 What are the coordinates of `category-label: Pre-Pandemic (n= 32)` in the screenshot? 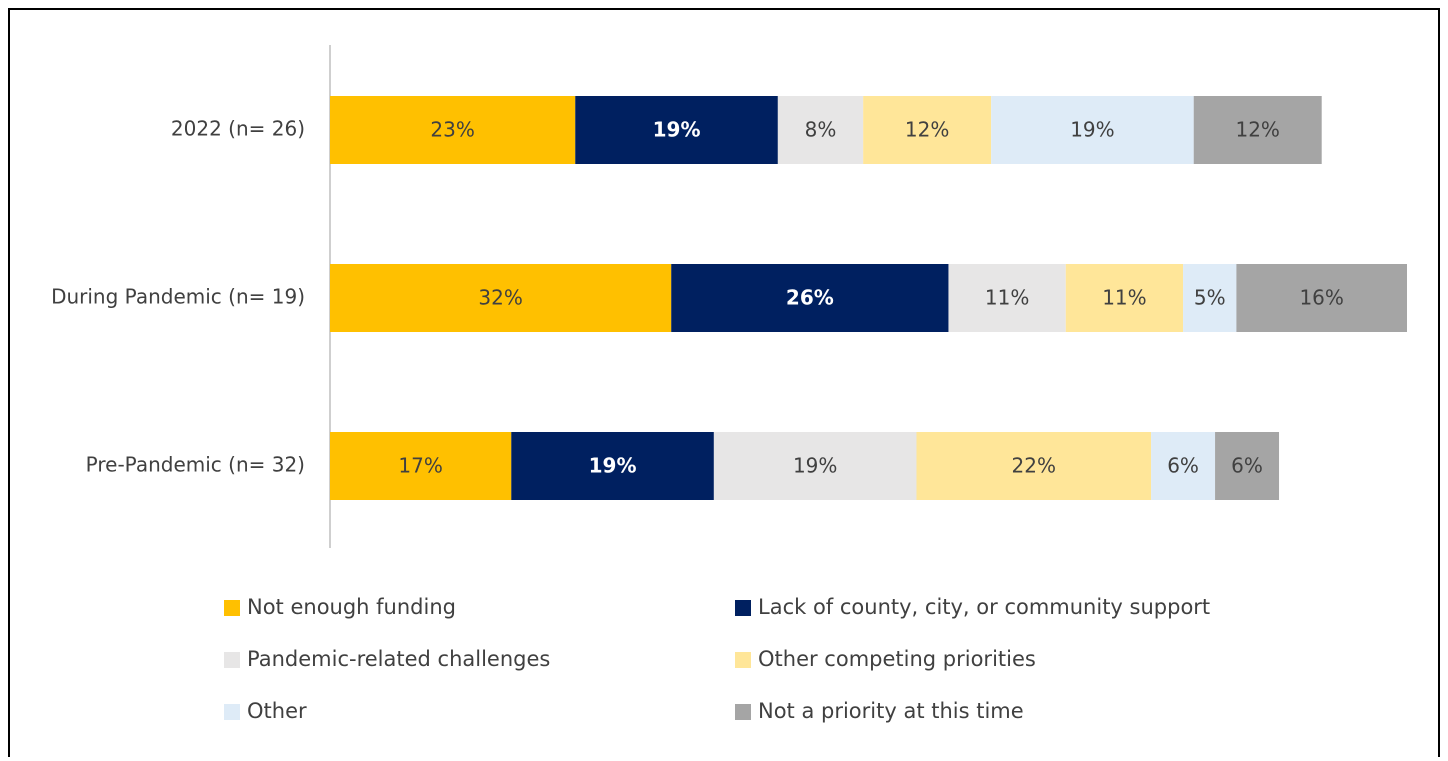 It's located at (195, 465).